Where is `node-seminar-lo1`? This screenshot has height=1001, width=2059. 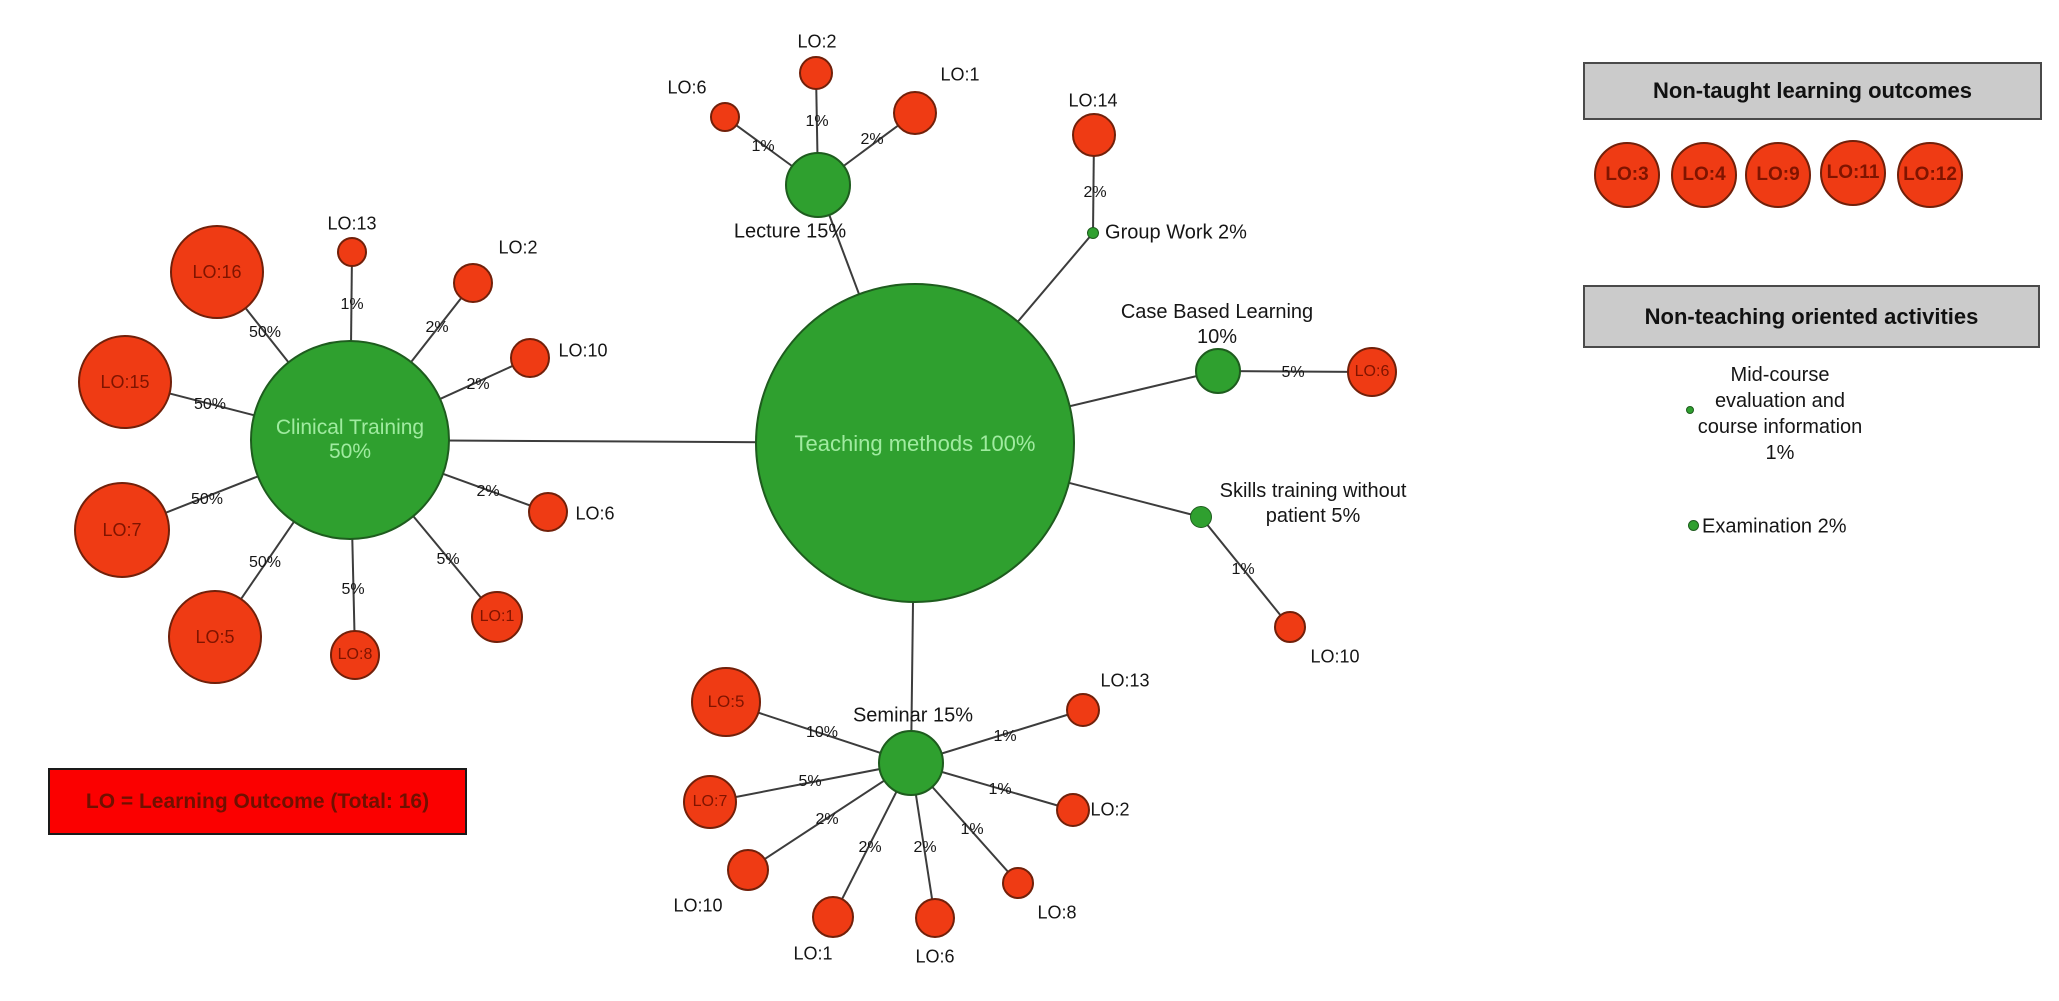
node-seminar-lo1 is located at coordinates (833, 917).